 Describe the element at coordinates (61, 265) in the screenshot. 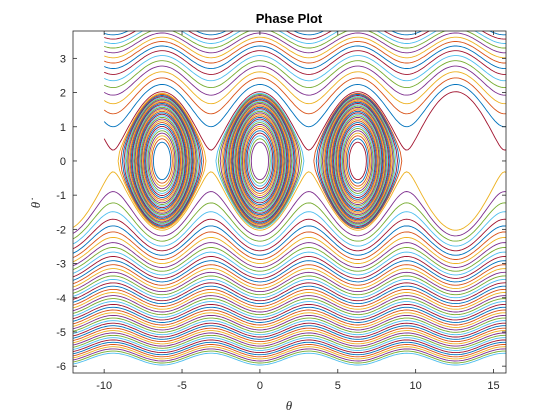

I see `y-tick-label: -3` at that location.